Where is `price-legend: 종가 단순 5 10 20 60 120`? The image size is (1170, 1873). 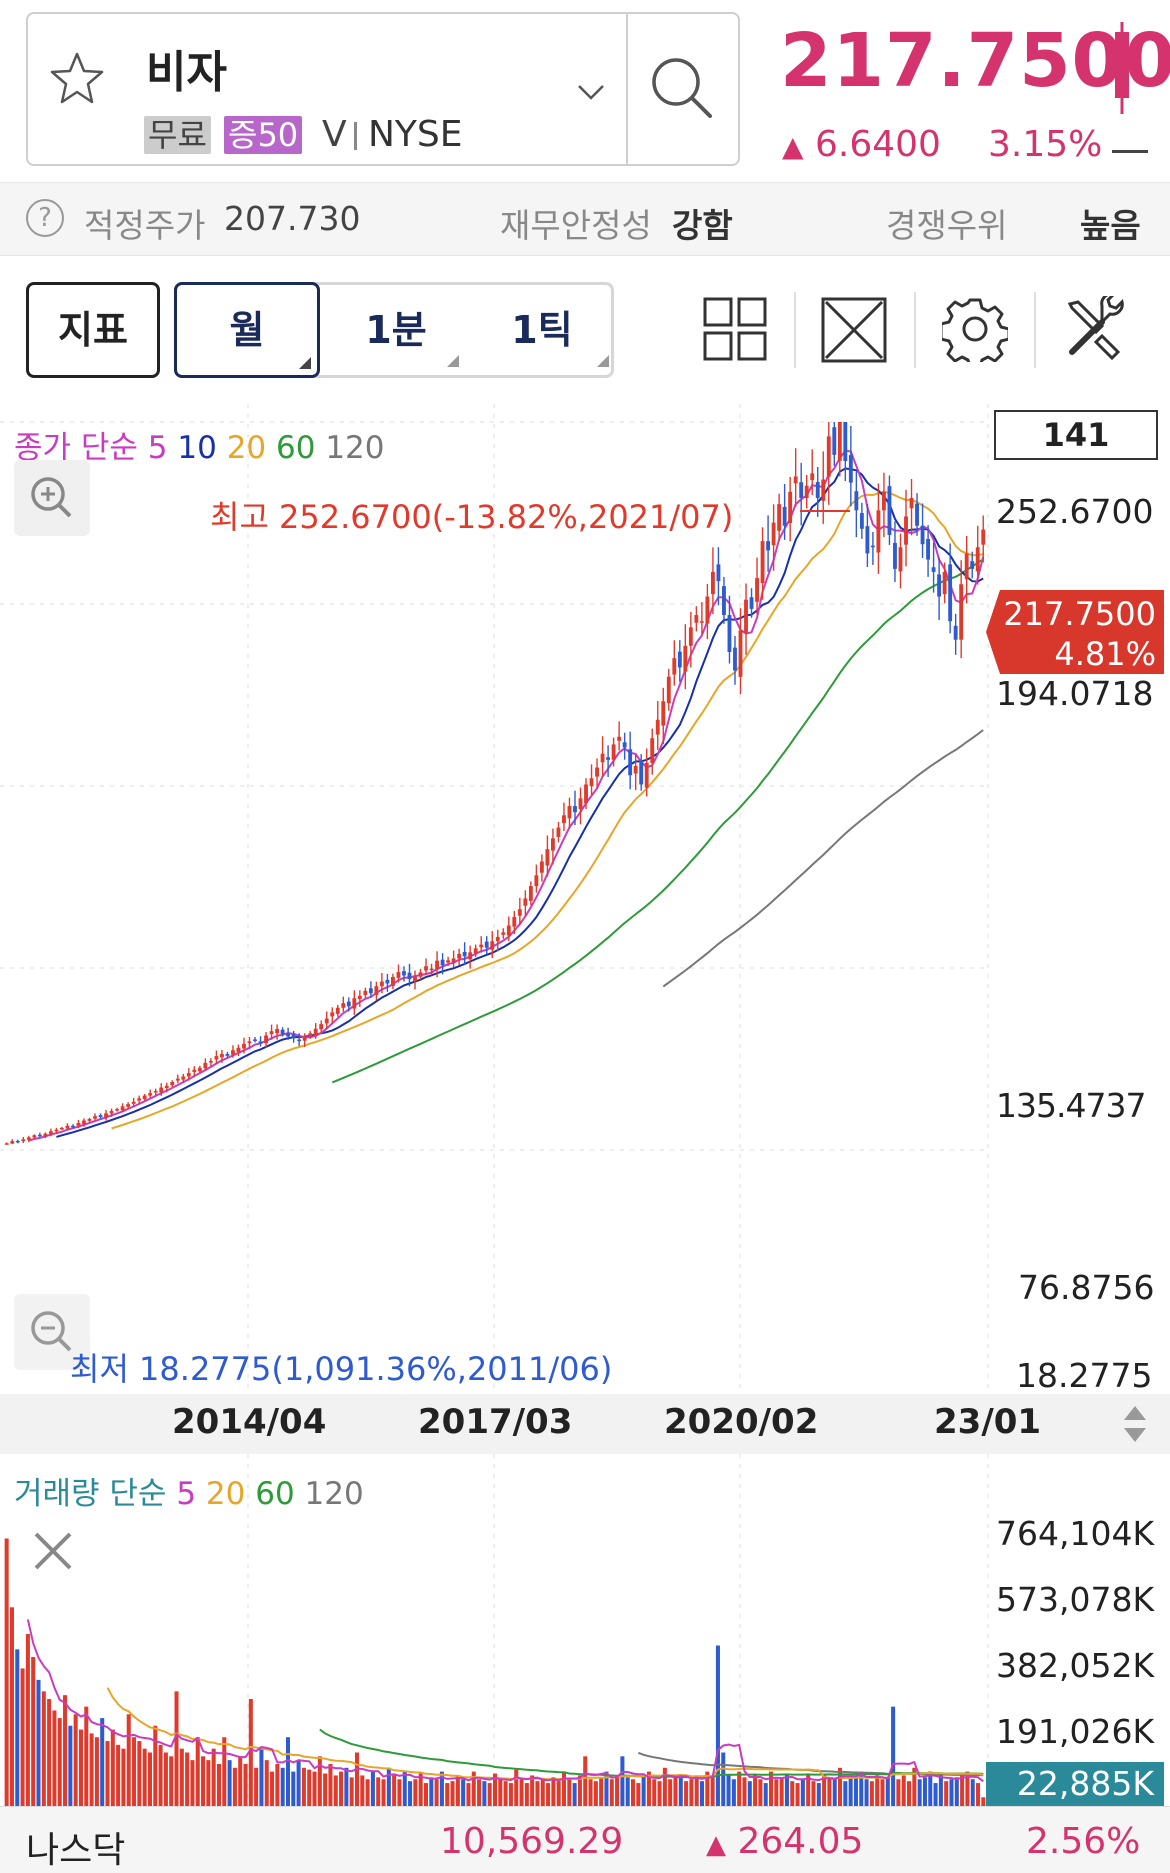 price-legend: 종가 단순 5 10 20 60 120 is located at coordinates (199, 444).